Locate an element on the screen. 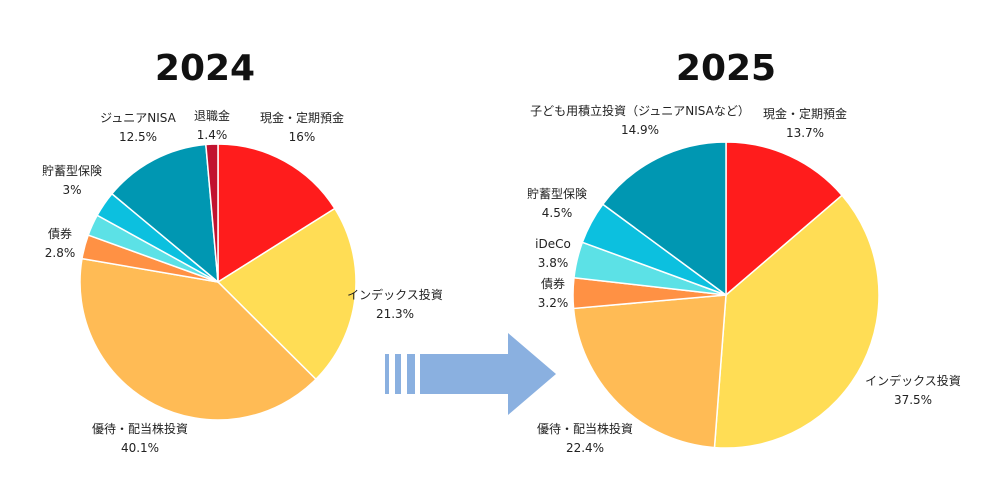 The width and height of the screenshot is (1000, 500). slice-label: 子ども用積立投資（ジュニアNISAなど） is located at coordinates (640, 110).